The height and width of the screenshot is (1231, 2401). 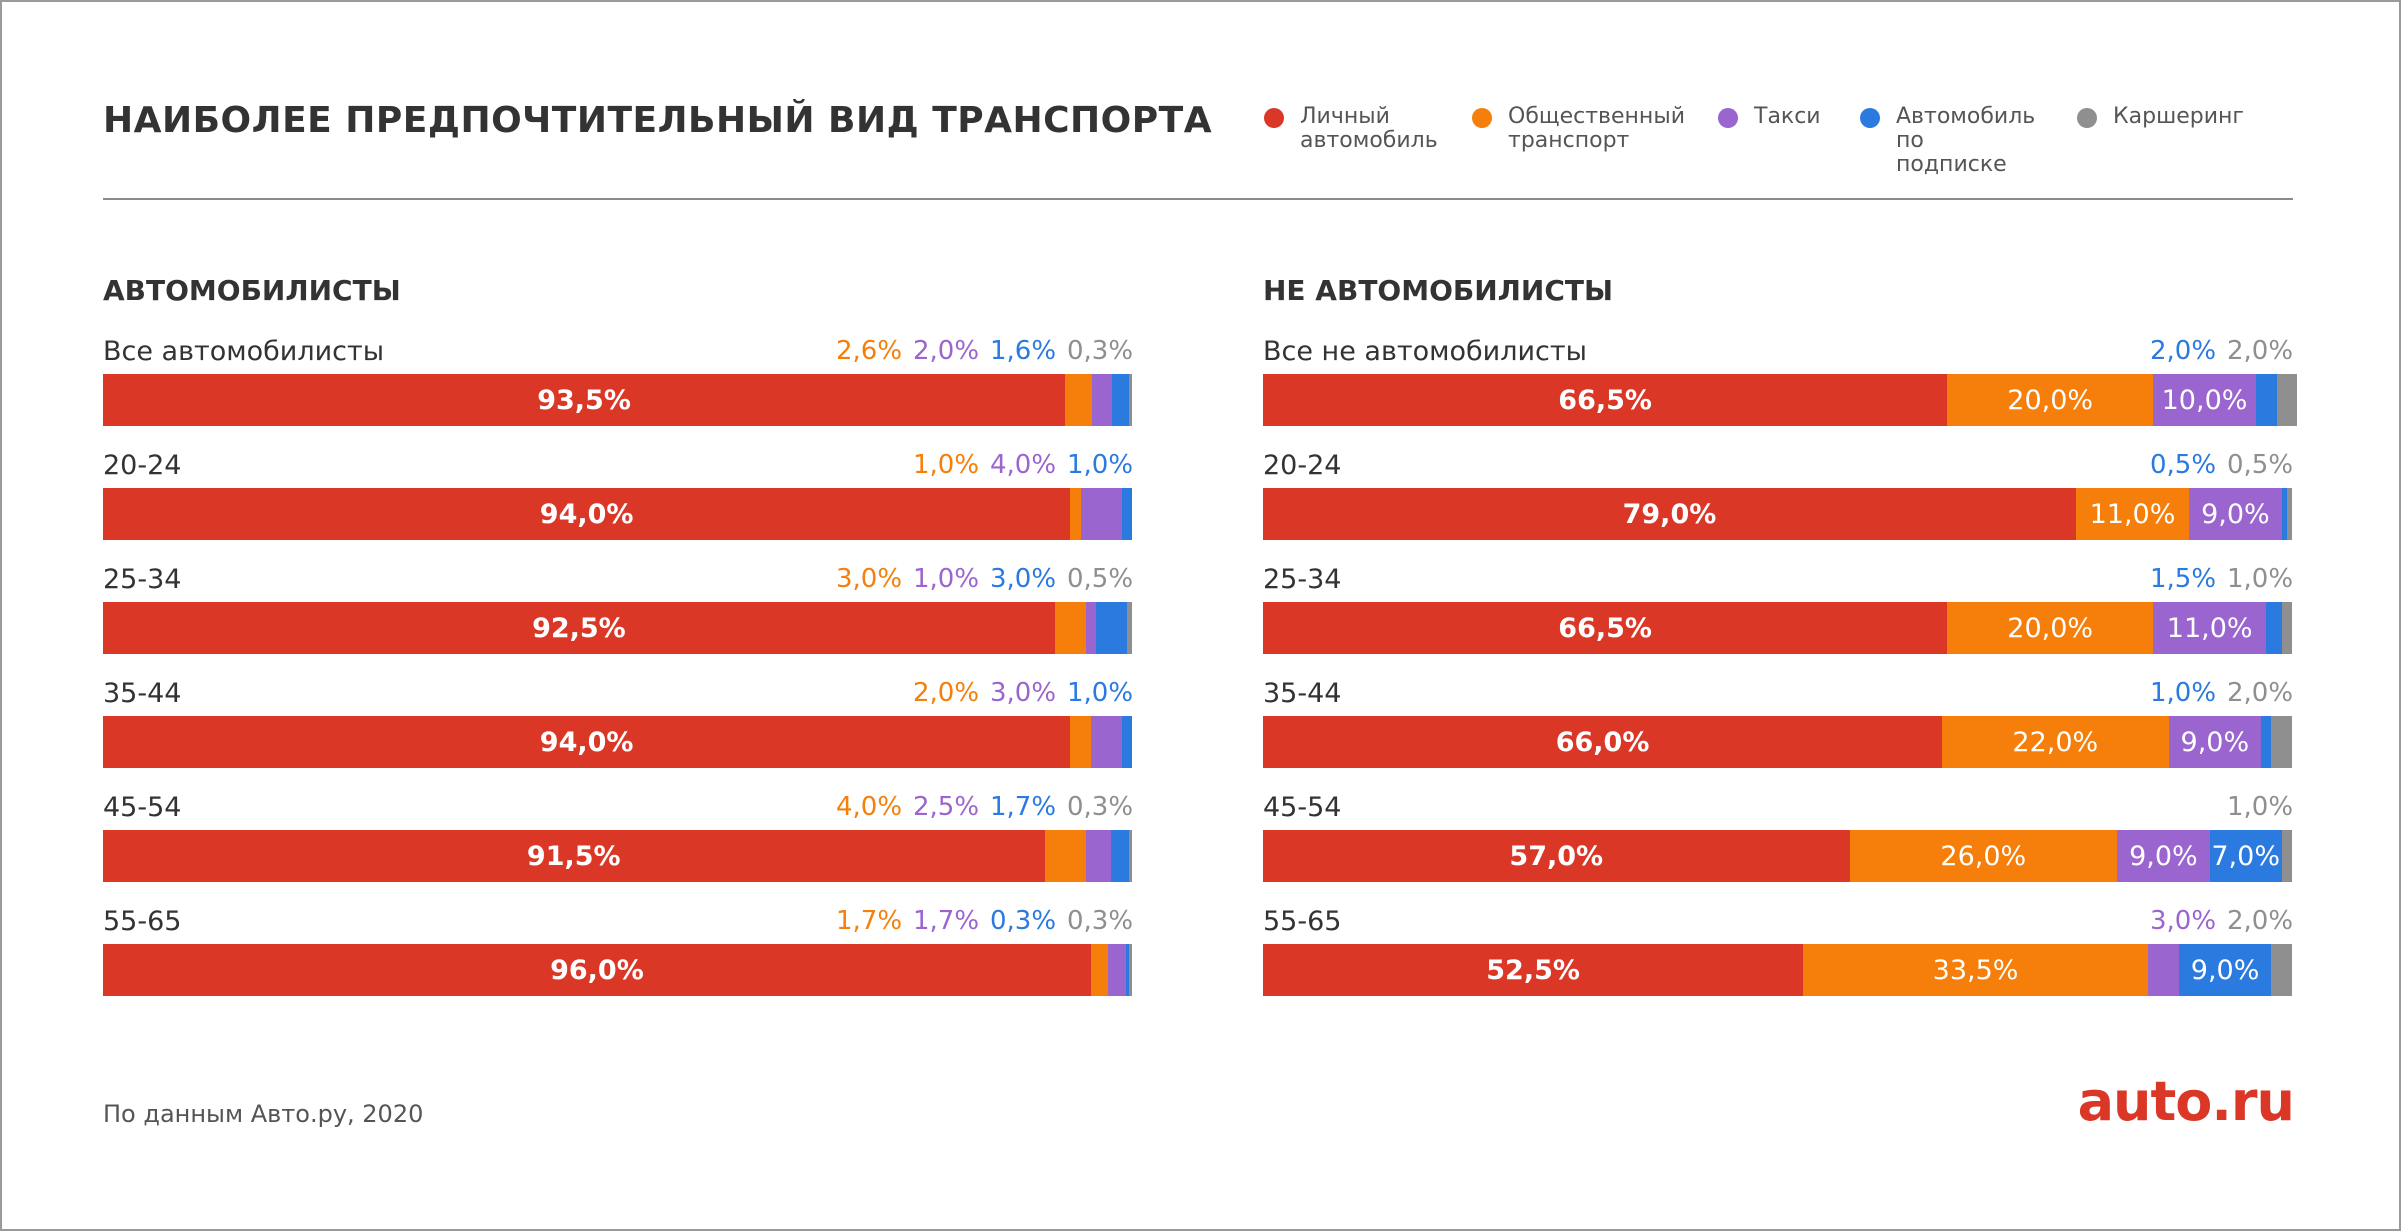 I want to click on data-label: 94,0%, so click(x=586, y=514).